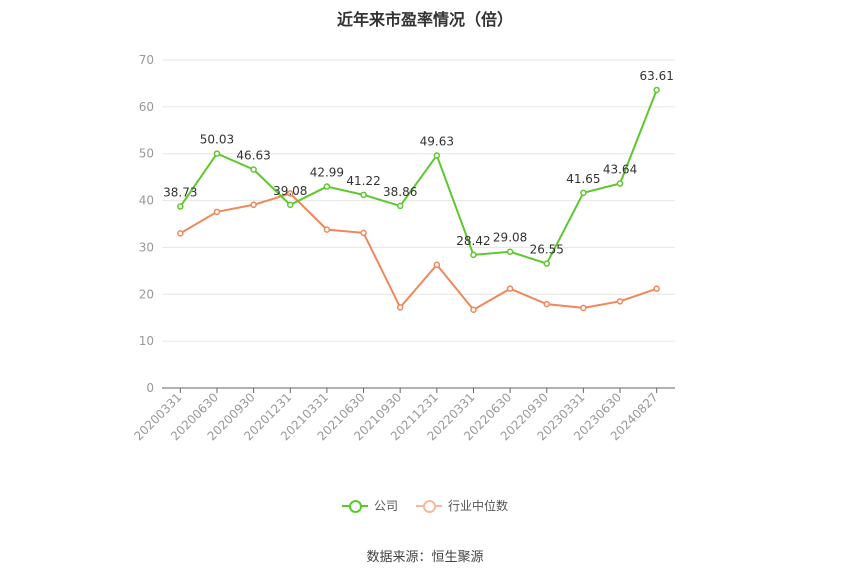  What do you see at coordinates (547, 250) in the screenshot?
I see `company-data-label: 26.55` at bounding box center [547, 250].